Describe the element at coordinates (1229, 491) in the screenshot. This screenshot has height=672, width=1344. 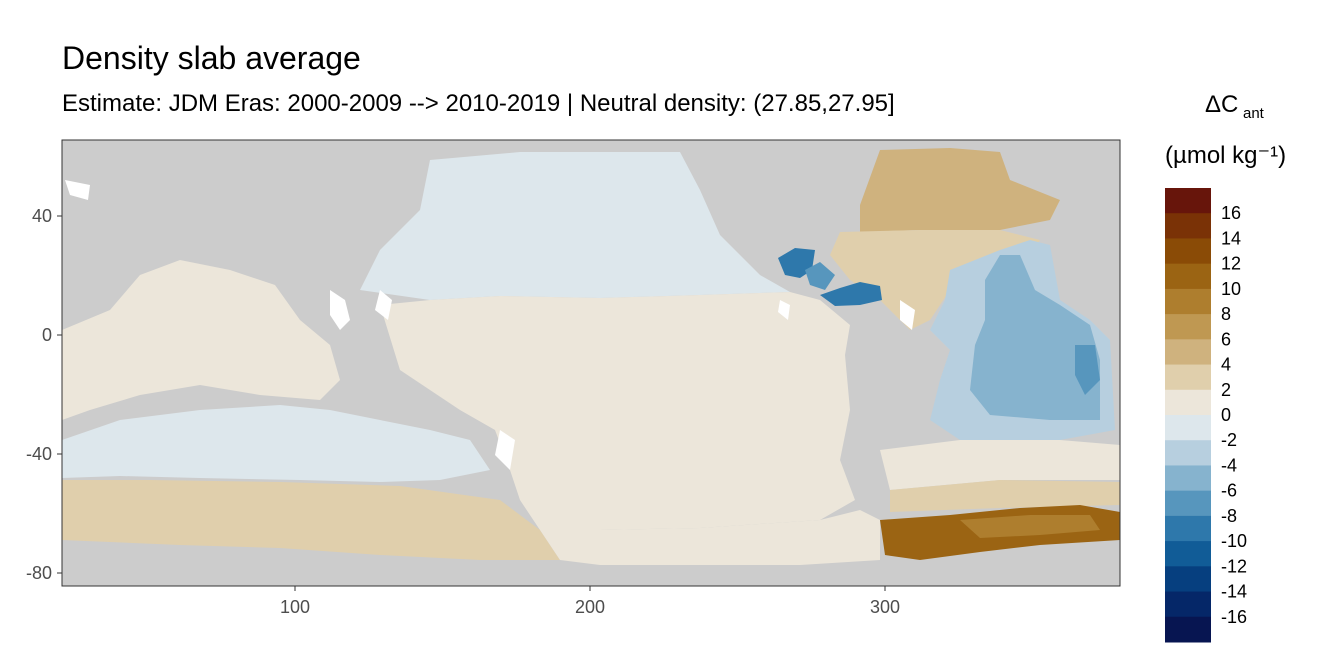
I see `legend-label: -6` at that location.